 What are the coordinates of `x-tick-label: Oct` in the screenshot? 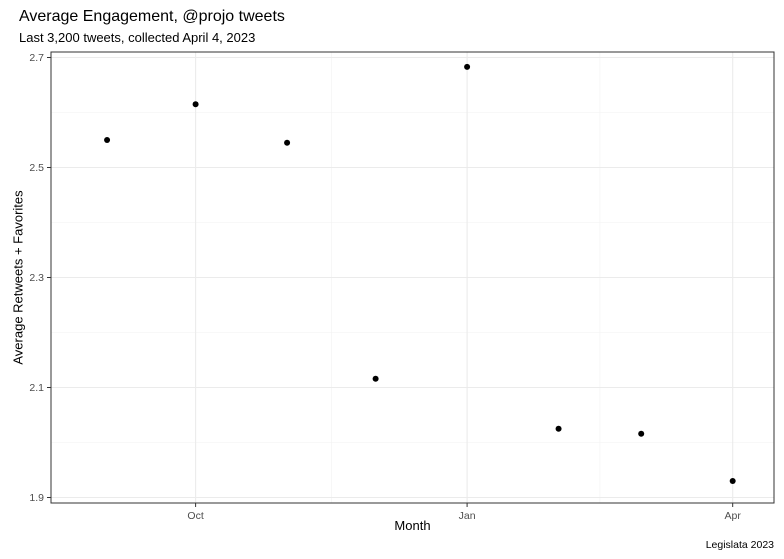 It's located at (195, 516).